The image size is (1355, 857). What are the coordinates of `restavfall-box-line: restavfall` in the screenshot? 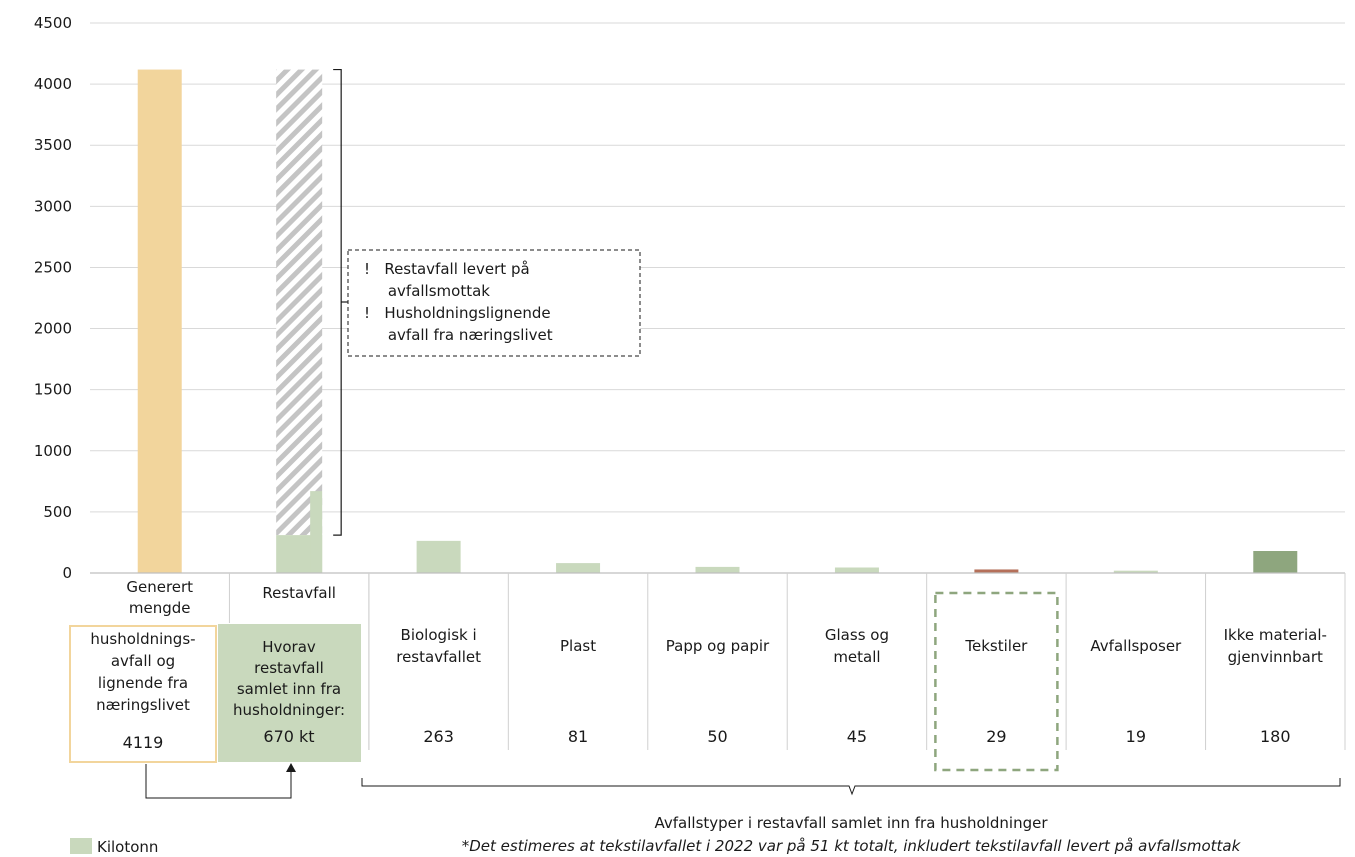 It's located at (289, 668).